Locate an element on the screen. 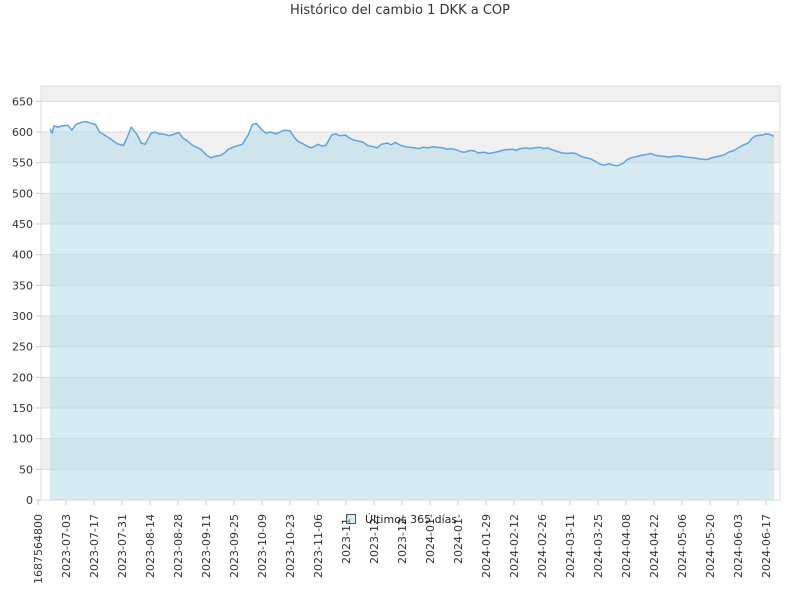  y-tick-label: 300 is located at coordinates (22, 316).